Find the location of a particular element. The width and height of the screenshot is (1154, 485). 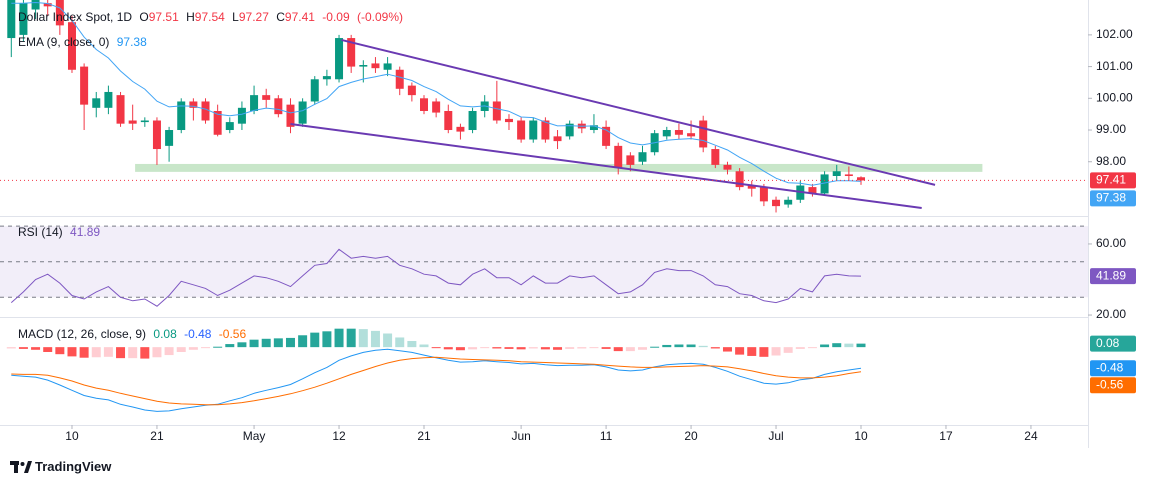

macd-pane is located at coordinates (436, 370).